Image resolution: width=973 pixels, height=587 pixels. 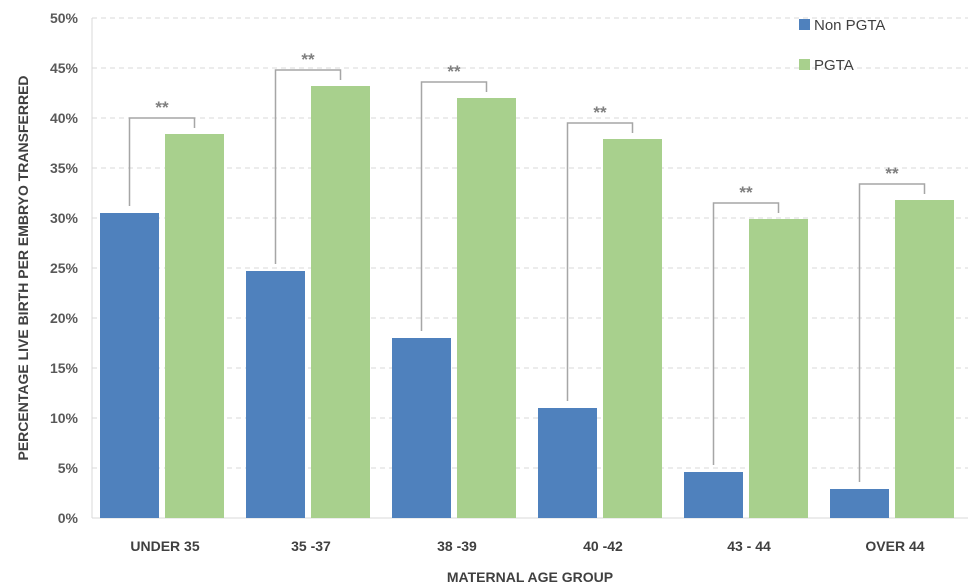 I want to click on legend: Non PGTA PGTA, so click(x=842, y=45).